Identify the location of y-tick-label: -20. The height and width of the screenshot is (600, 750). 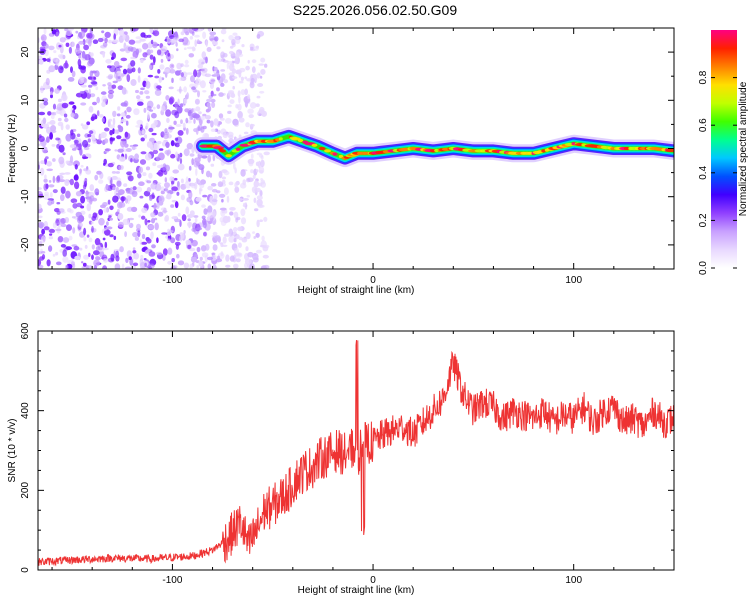
(25, 244).